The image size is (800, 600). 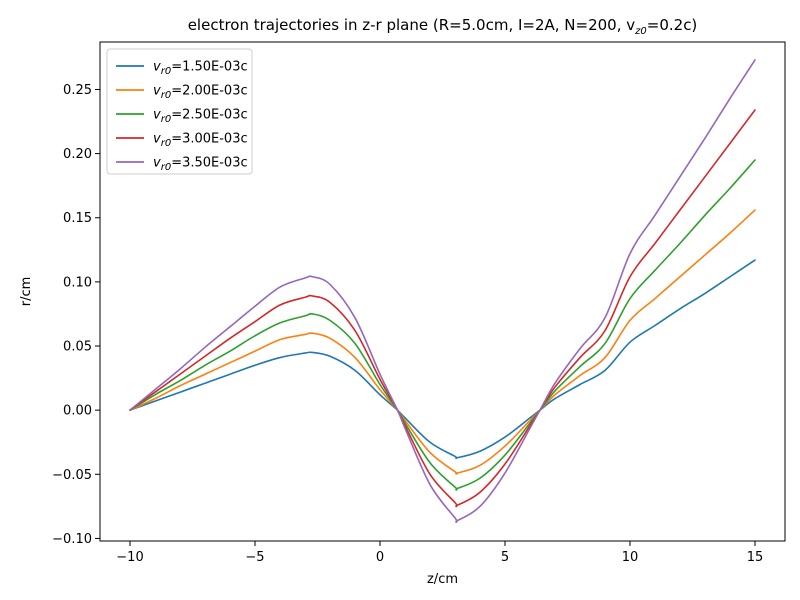 What do you see at coordinates (672, 25) in the screenshot?
I see `chart-title-tail: =0.2c)` at bounding box center [672, 25].